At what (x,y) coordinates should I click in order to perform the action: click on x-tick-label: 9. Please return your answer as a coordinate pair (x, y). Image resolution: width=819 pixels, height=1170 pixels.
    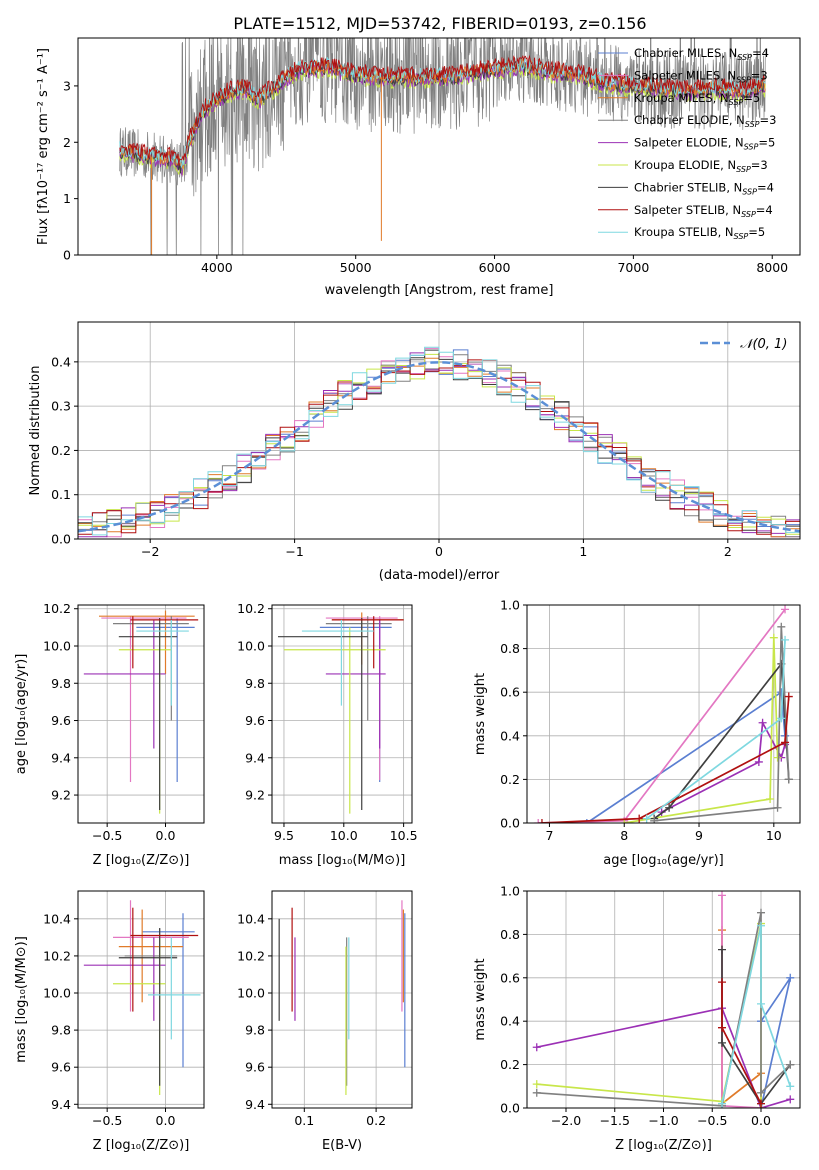
    Looking at the image, I should click on (699, 835).